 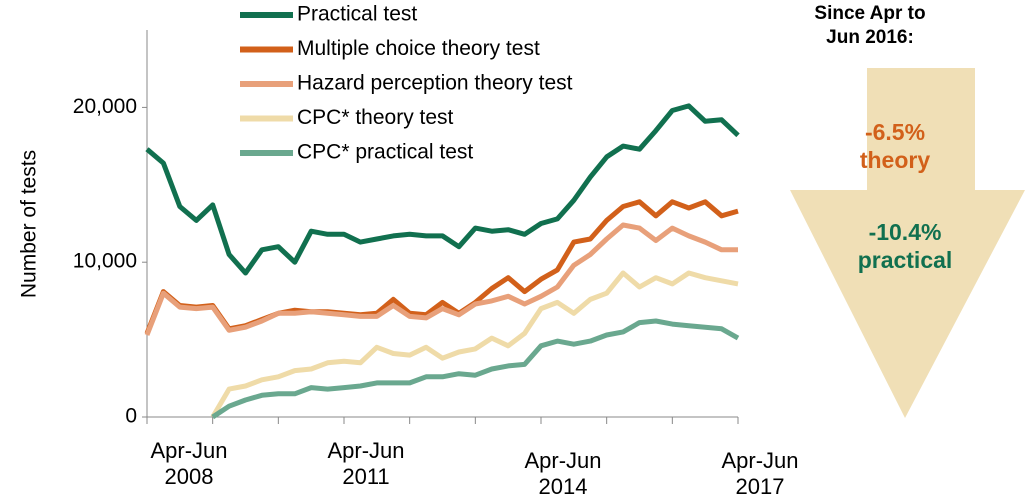 I want to click on x-tick-label: Apr-Jun 2011, so click(x=366, y=463).